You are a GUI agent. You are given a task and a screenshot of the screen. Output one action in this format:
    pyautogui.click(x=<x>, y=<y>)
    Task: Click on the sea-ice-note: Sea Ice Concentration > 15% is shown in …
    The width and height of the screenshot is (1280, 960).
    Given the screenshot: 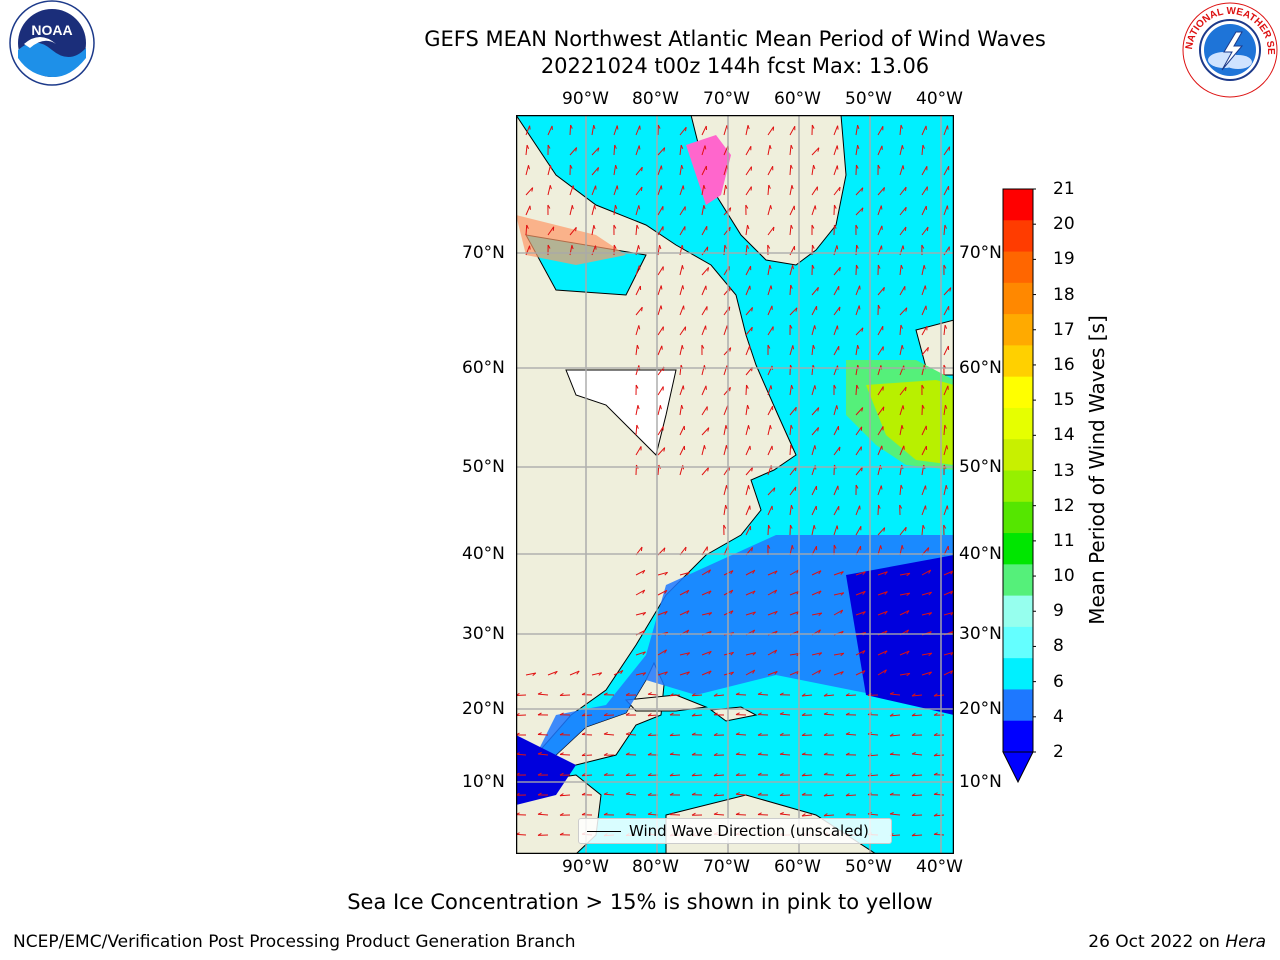 What is the action you would take?
    pyautogui.click(x=640, y=902)
    